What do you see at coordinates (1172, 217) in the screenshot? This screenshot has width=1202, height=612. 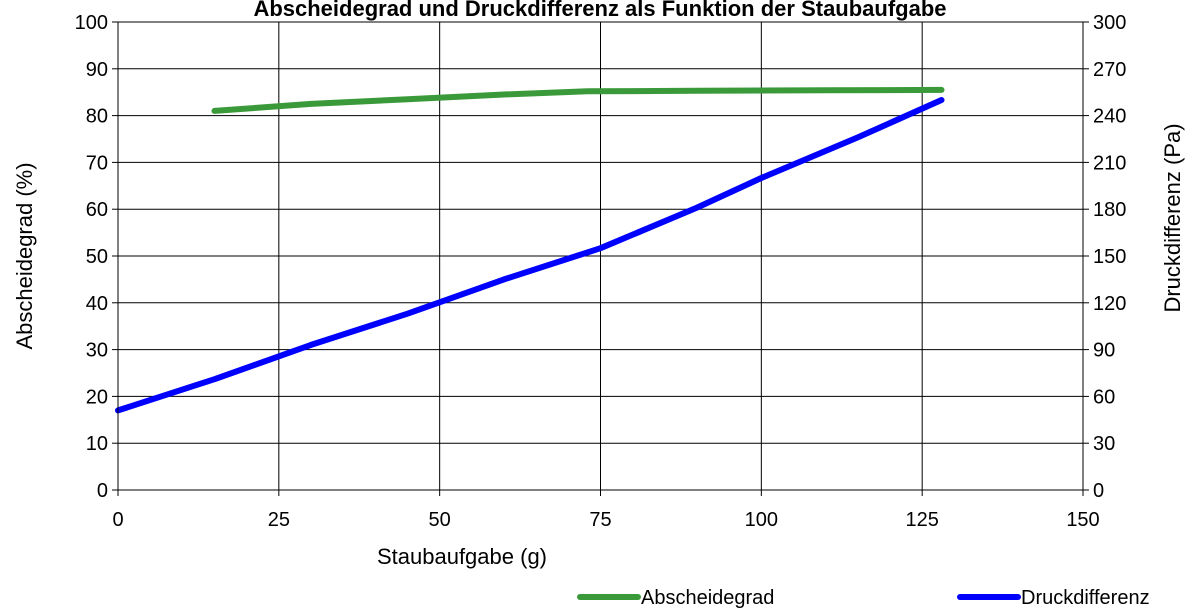 I see `y2-axis-title: Druckdifferenz (Pa)` at bounding box center [1172, 217].